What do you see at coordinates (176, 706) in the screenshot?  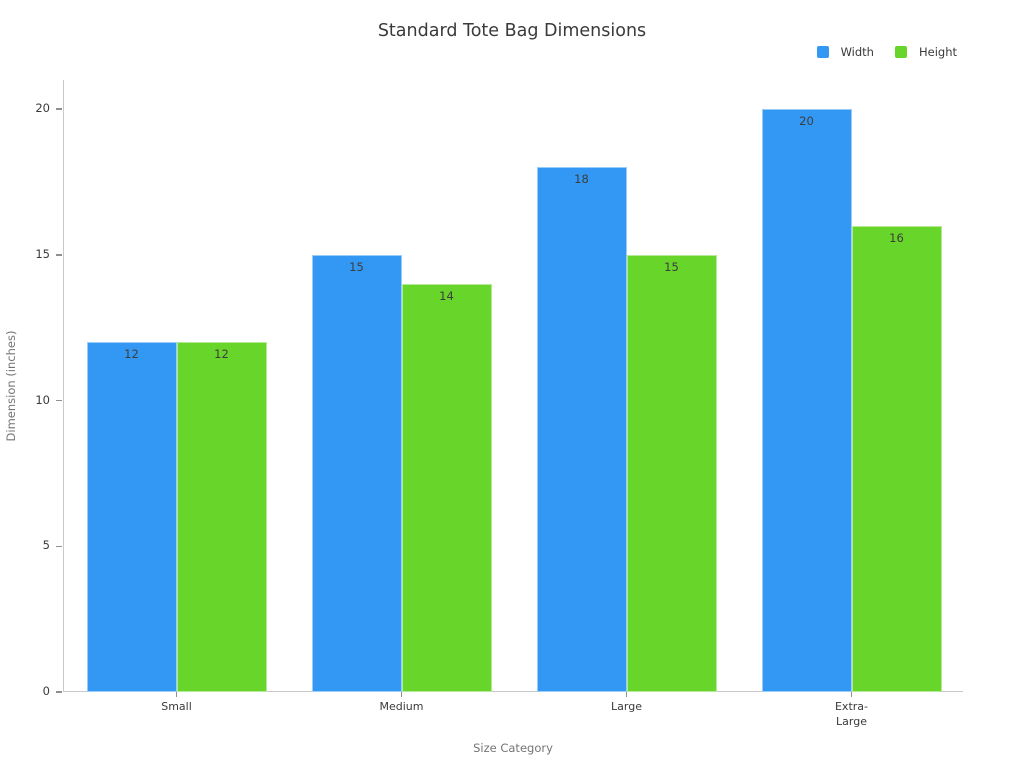 I see `x-tick-label-small: Small` at bounding box center [176, 706].